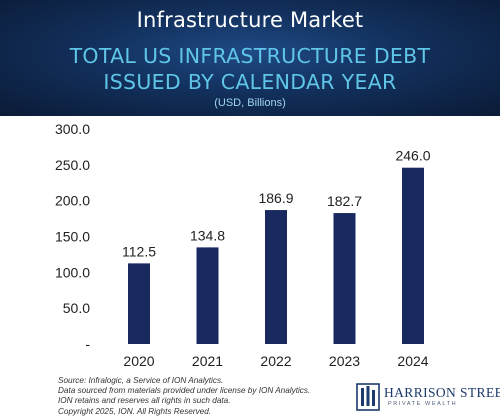 This screenshot has height=418, width=500. What do you see at coordinates (344, 361) in the screenshot?
I see `x-tick-label: 2023` at bounding box center [344, 361].